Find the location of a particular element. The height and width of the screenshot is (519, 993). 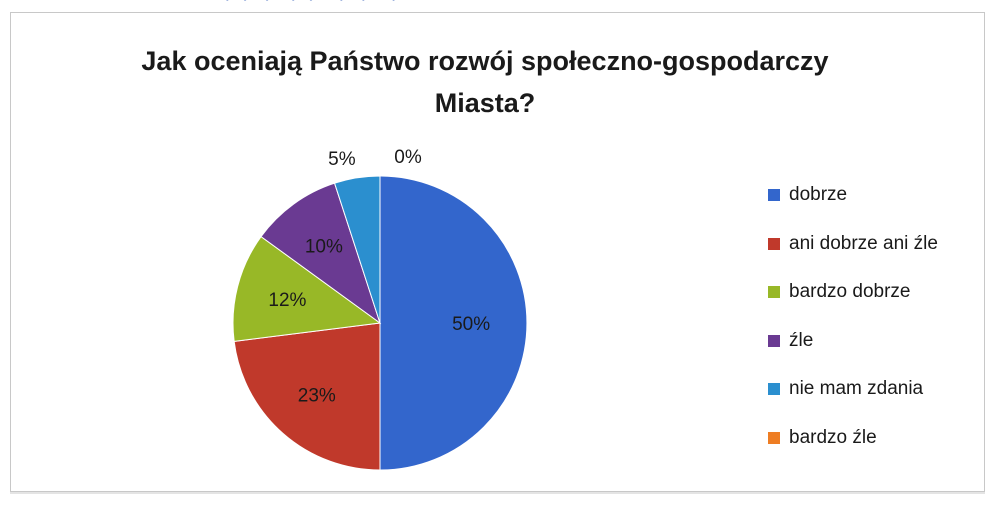

legend-item-bardzo-zle: bardzo źle is located at coordinates (853, 437).